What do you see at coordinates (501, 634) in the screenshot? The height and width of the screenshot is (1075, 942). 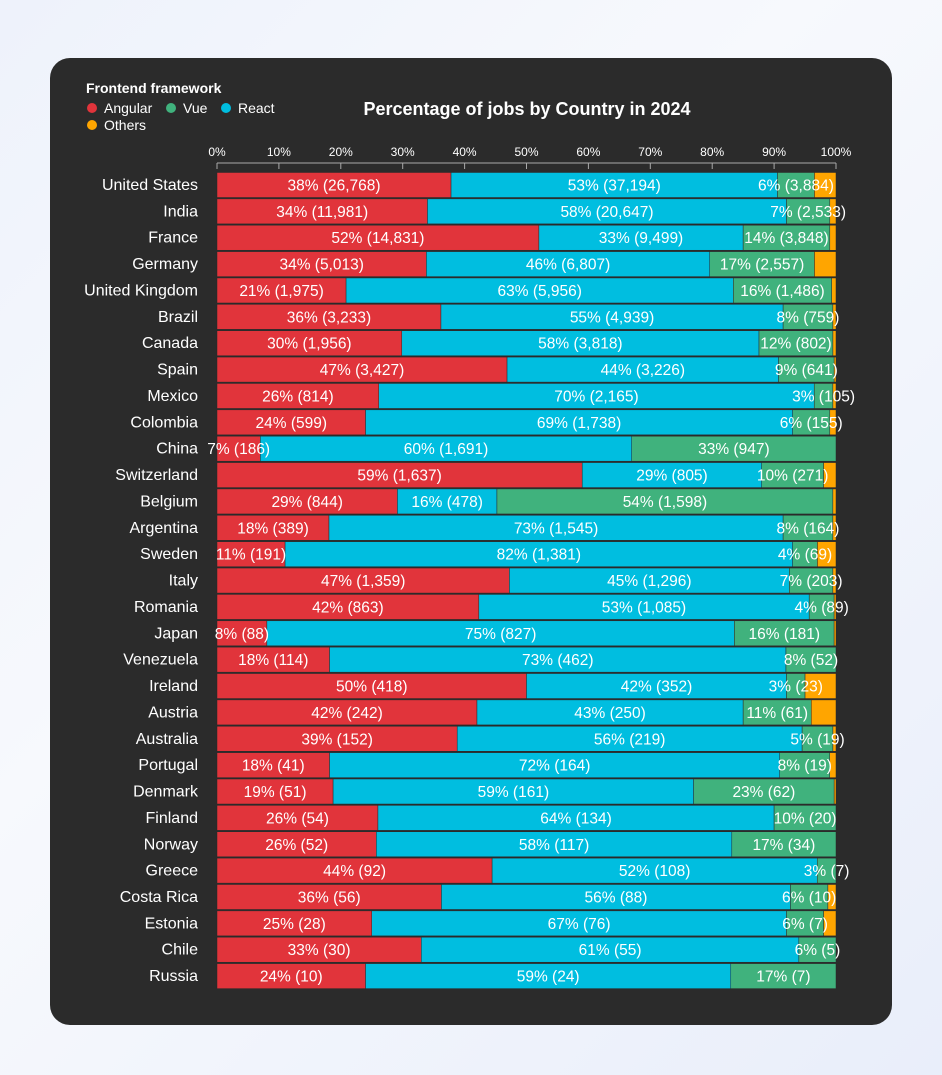 I see `data-label-react: 75% (827)` at bounding box center [501, 634].